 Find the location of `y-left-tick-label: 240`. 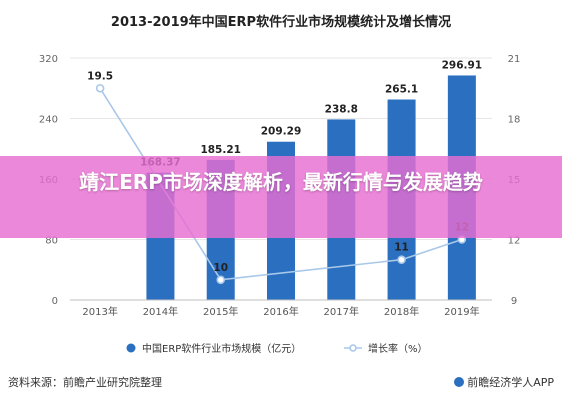

y-left-tick-label: 240 is located at coordinates (48, 120).